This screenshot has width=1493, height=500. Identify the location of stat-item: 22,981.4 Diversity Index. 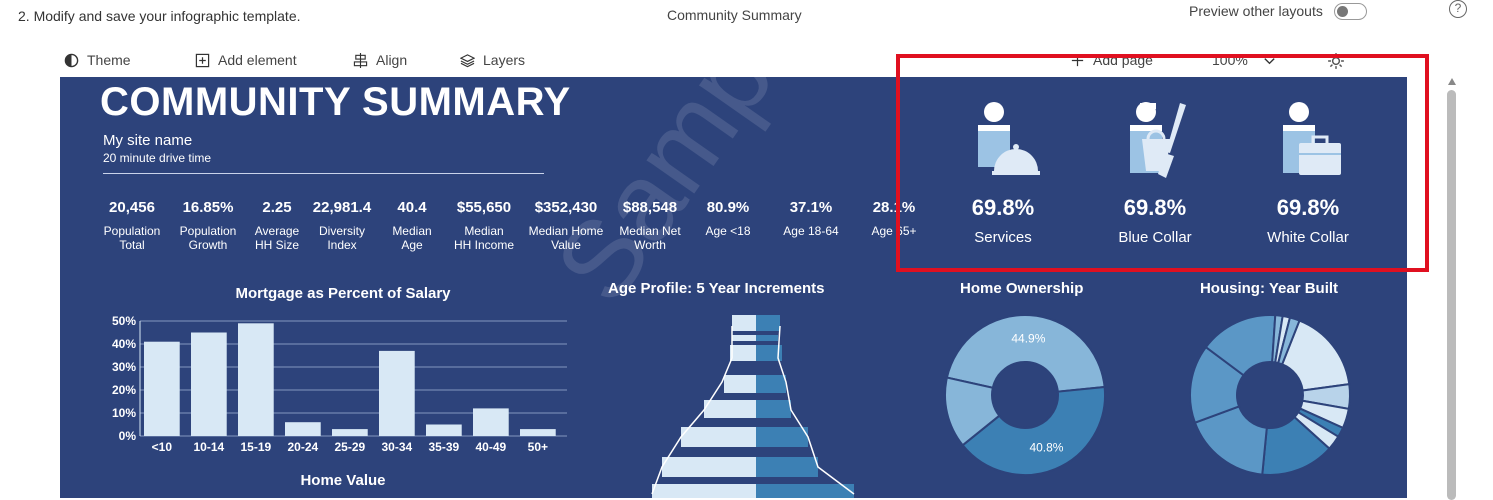
(342, 225).